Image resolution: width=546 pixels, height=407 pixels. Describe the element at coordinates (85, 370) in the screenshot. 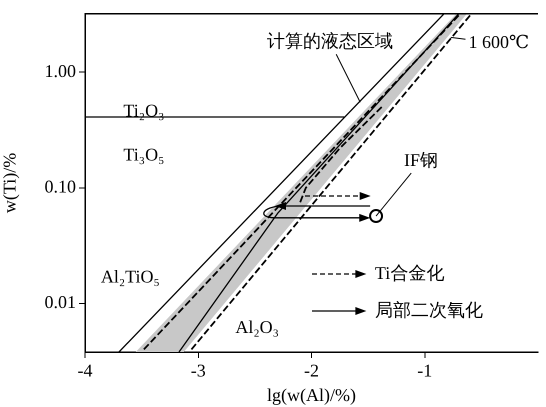

I see `x-tick-label: -4` at that location.